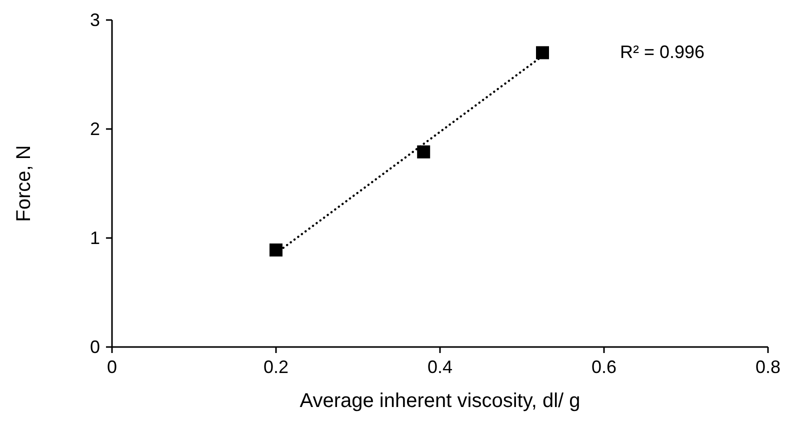  I want to click on annotation: R² = 0.996, so click(662, 52).